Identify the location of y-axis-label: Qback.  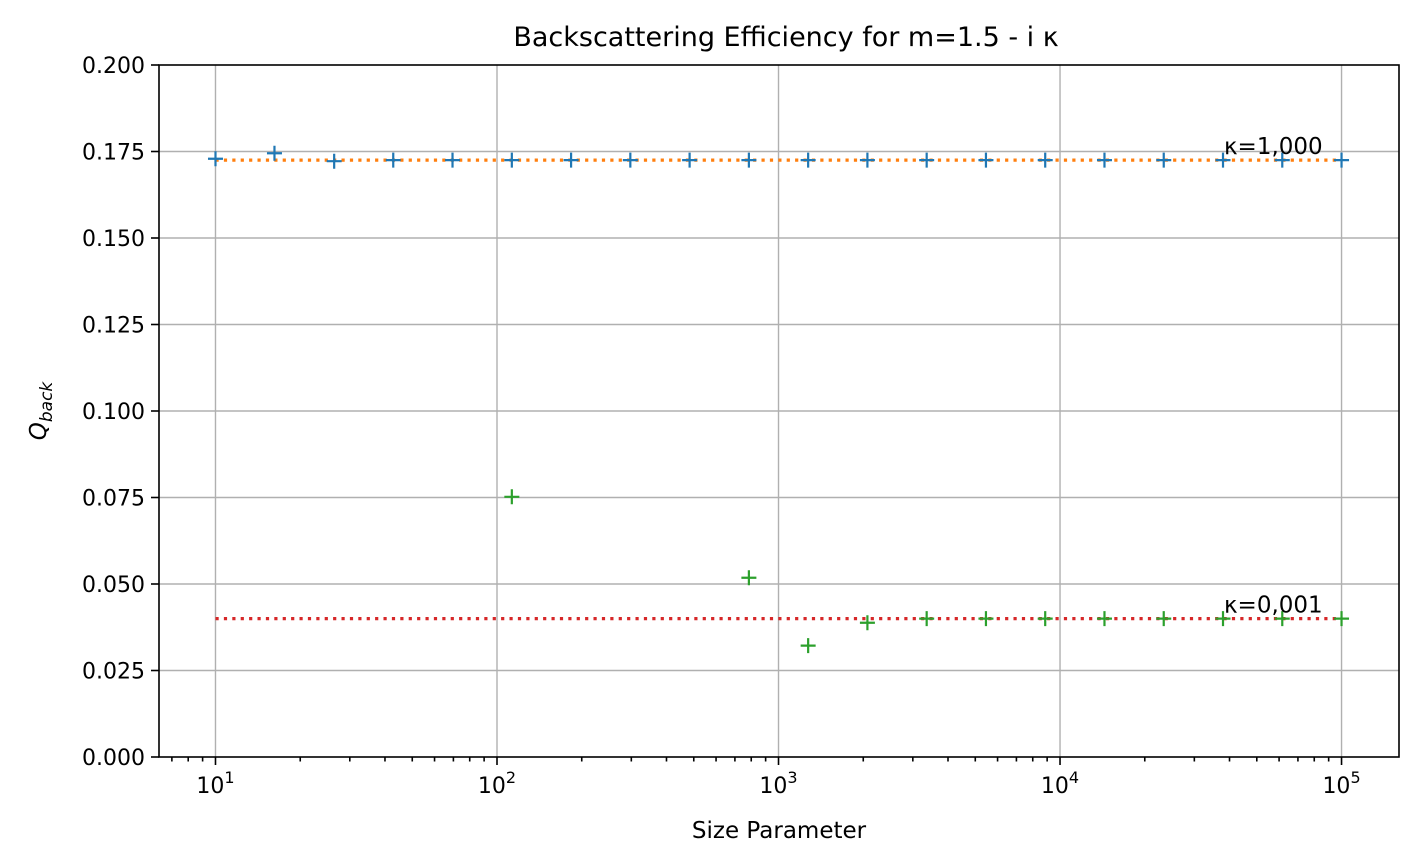
(41, 411).